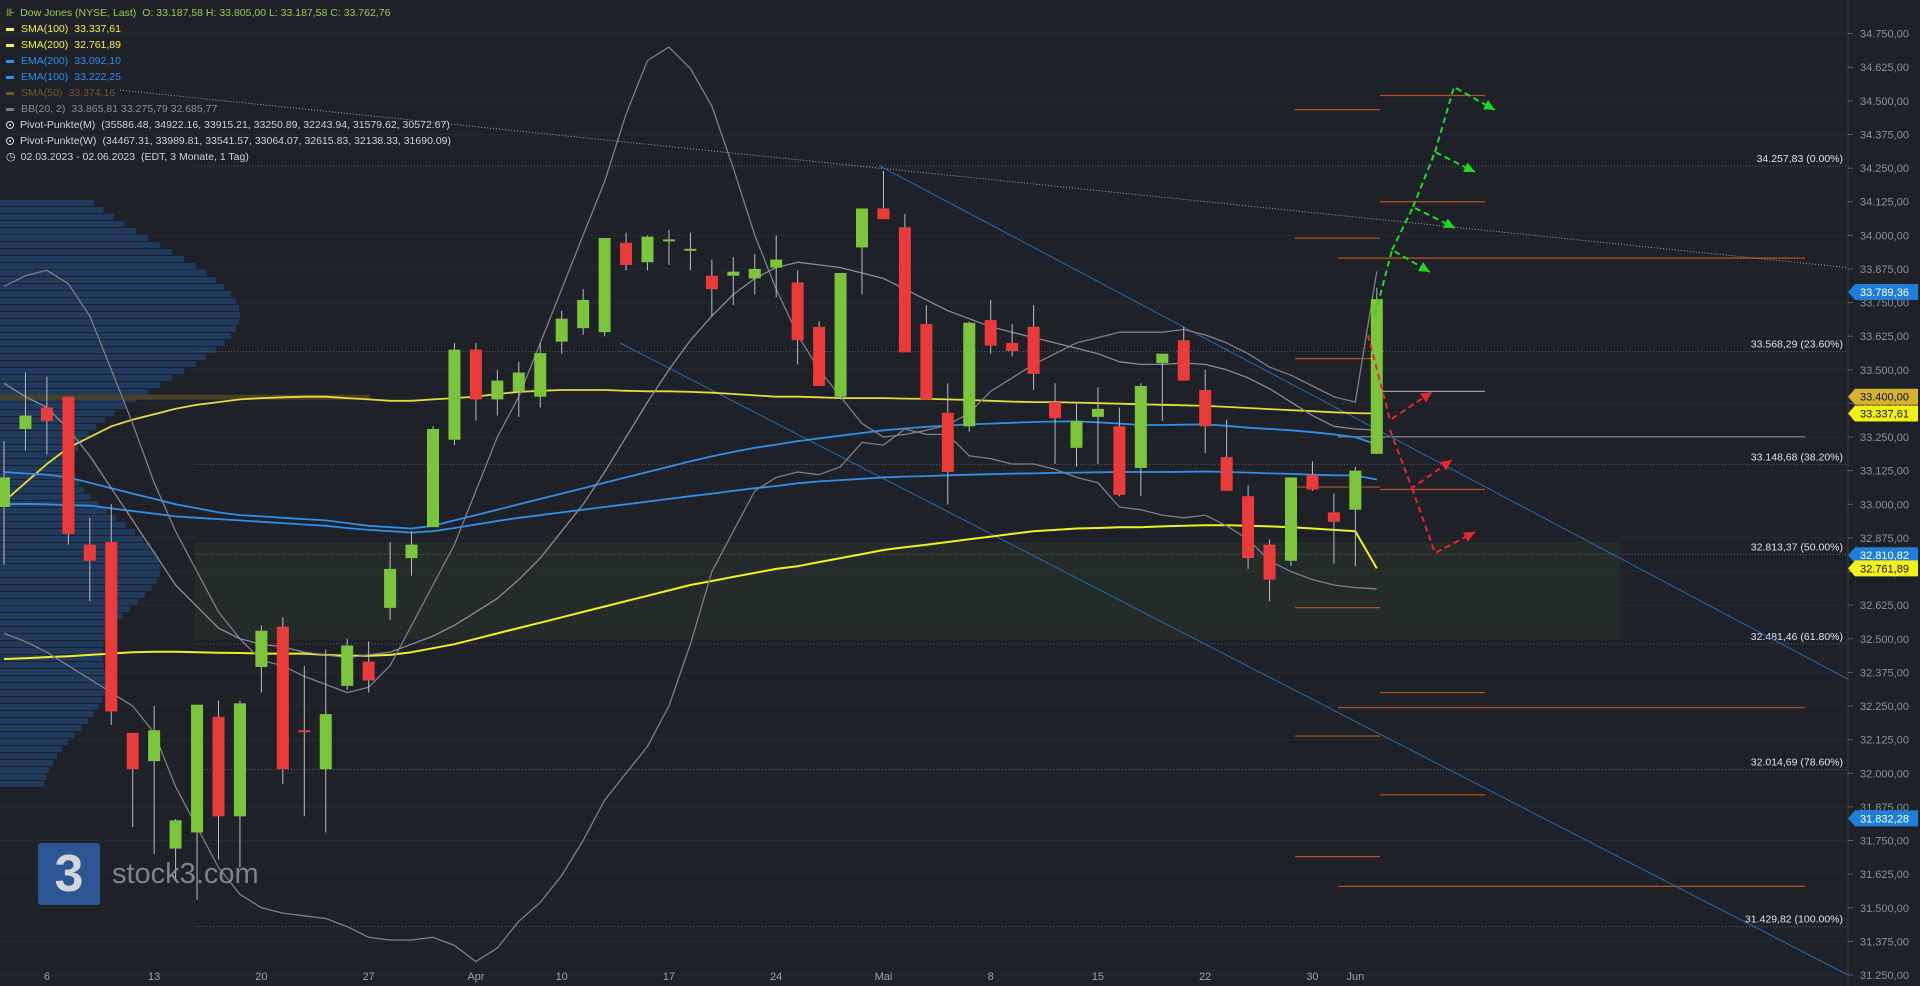  I want to click on legend-ema200: EMA(200) 33.092,10, so click(228, 61).